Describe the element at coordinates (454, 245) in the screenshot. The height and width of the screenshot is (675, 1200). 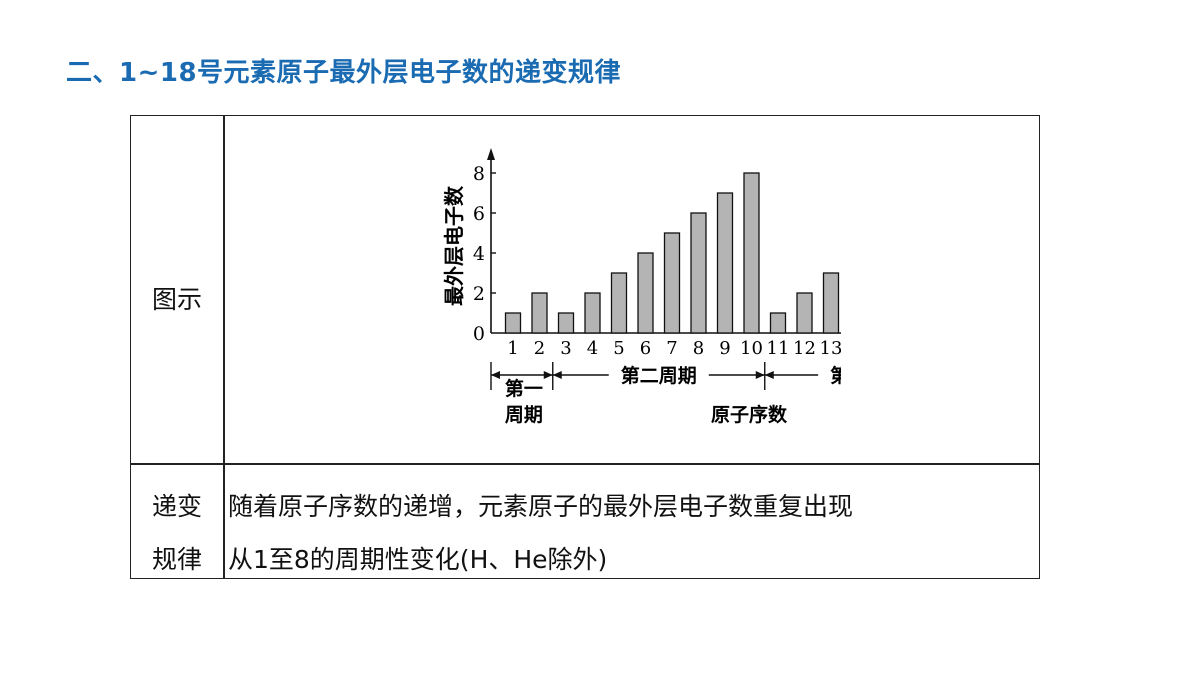
I see `y-axis-title: 最外层电子数` at that location.